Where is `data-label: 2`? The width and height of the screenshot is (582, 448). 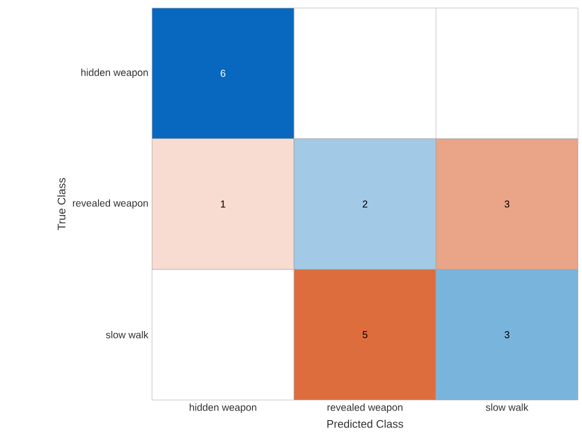 data-label: 2 is located at coordinates (365, 204).